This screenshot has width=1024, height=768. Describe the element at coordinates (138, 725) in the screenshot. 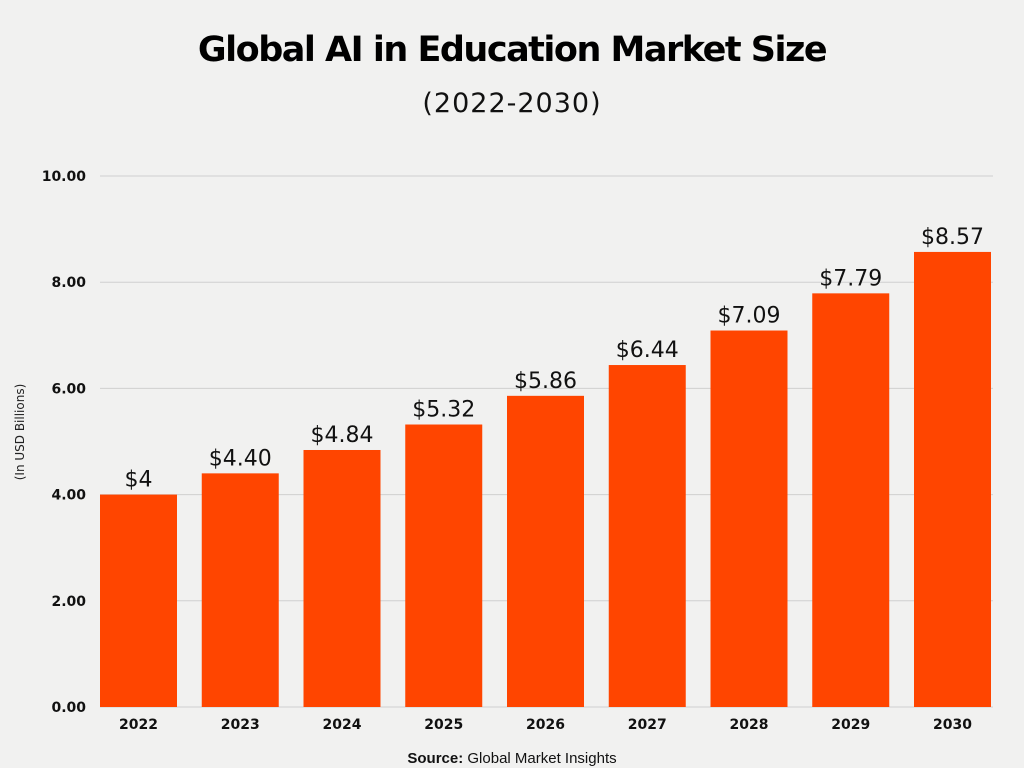

I see `x-tick-label: 2022` at that location.